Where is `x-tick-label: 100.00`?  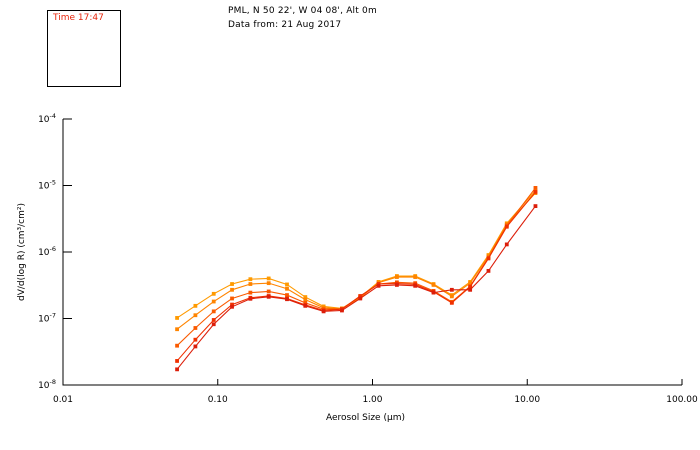 x-tick-label: 100.00 is located at coordinates (682, 400).